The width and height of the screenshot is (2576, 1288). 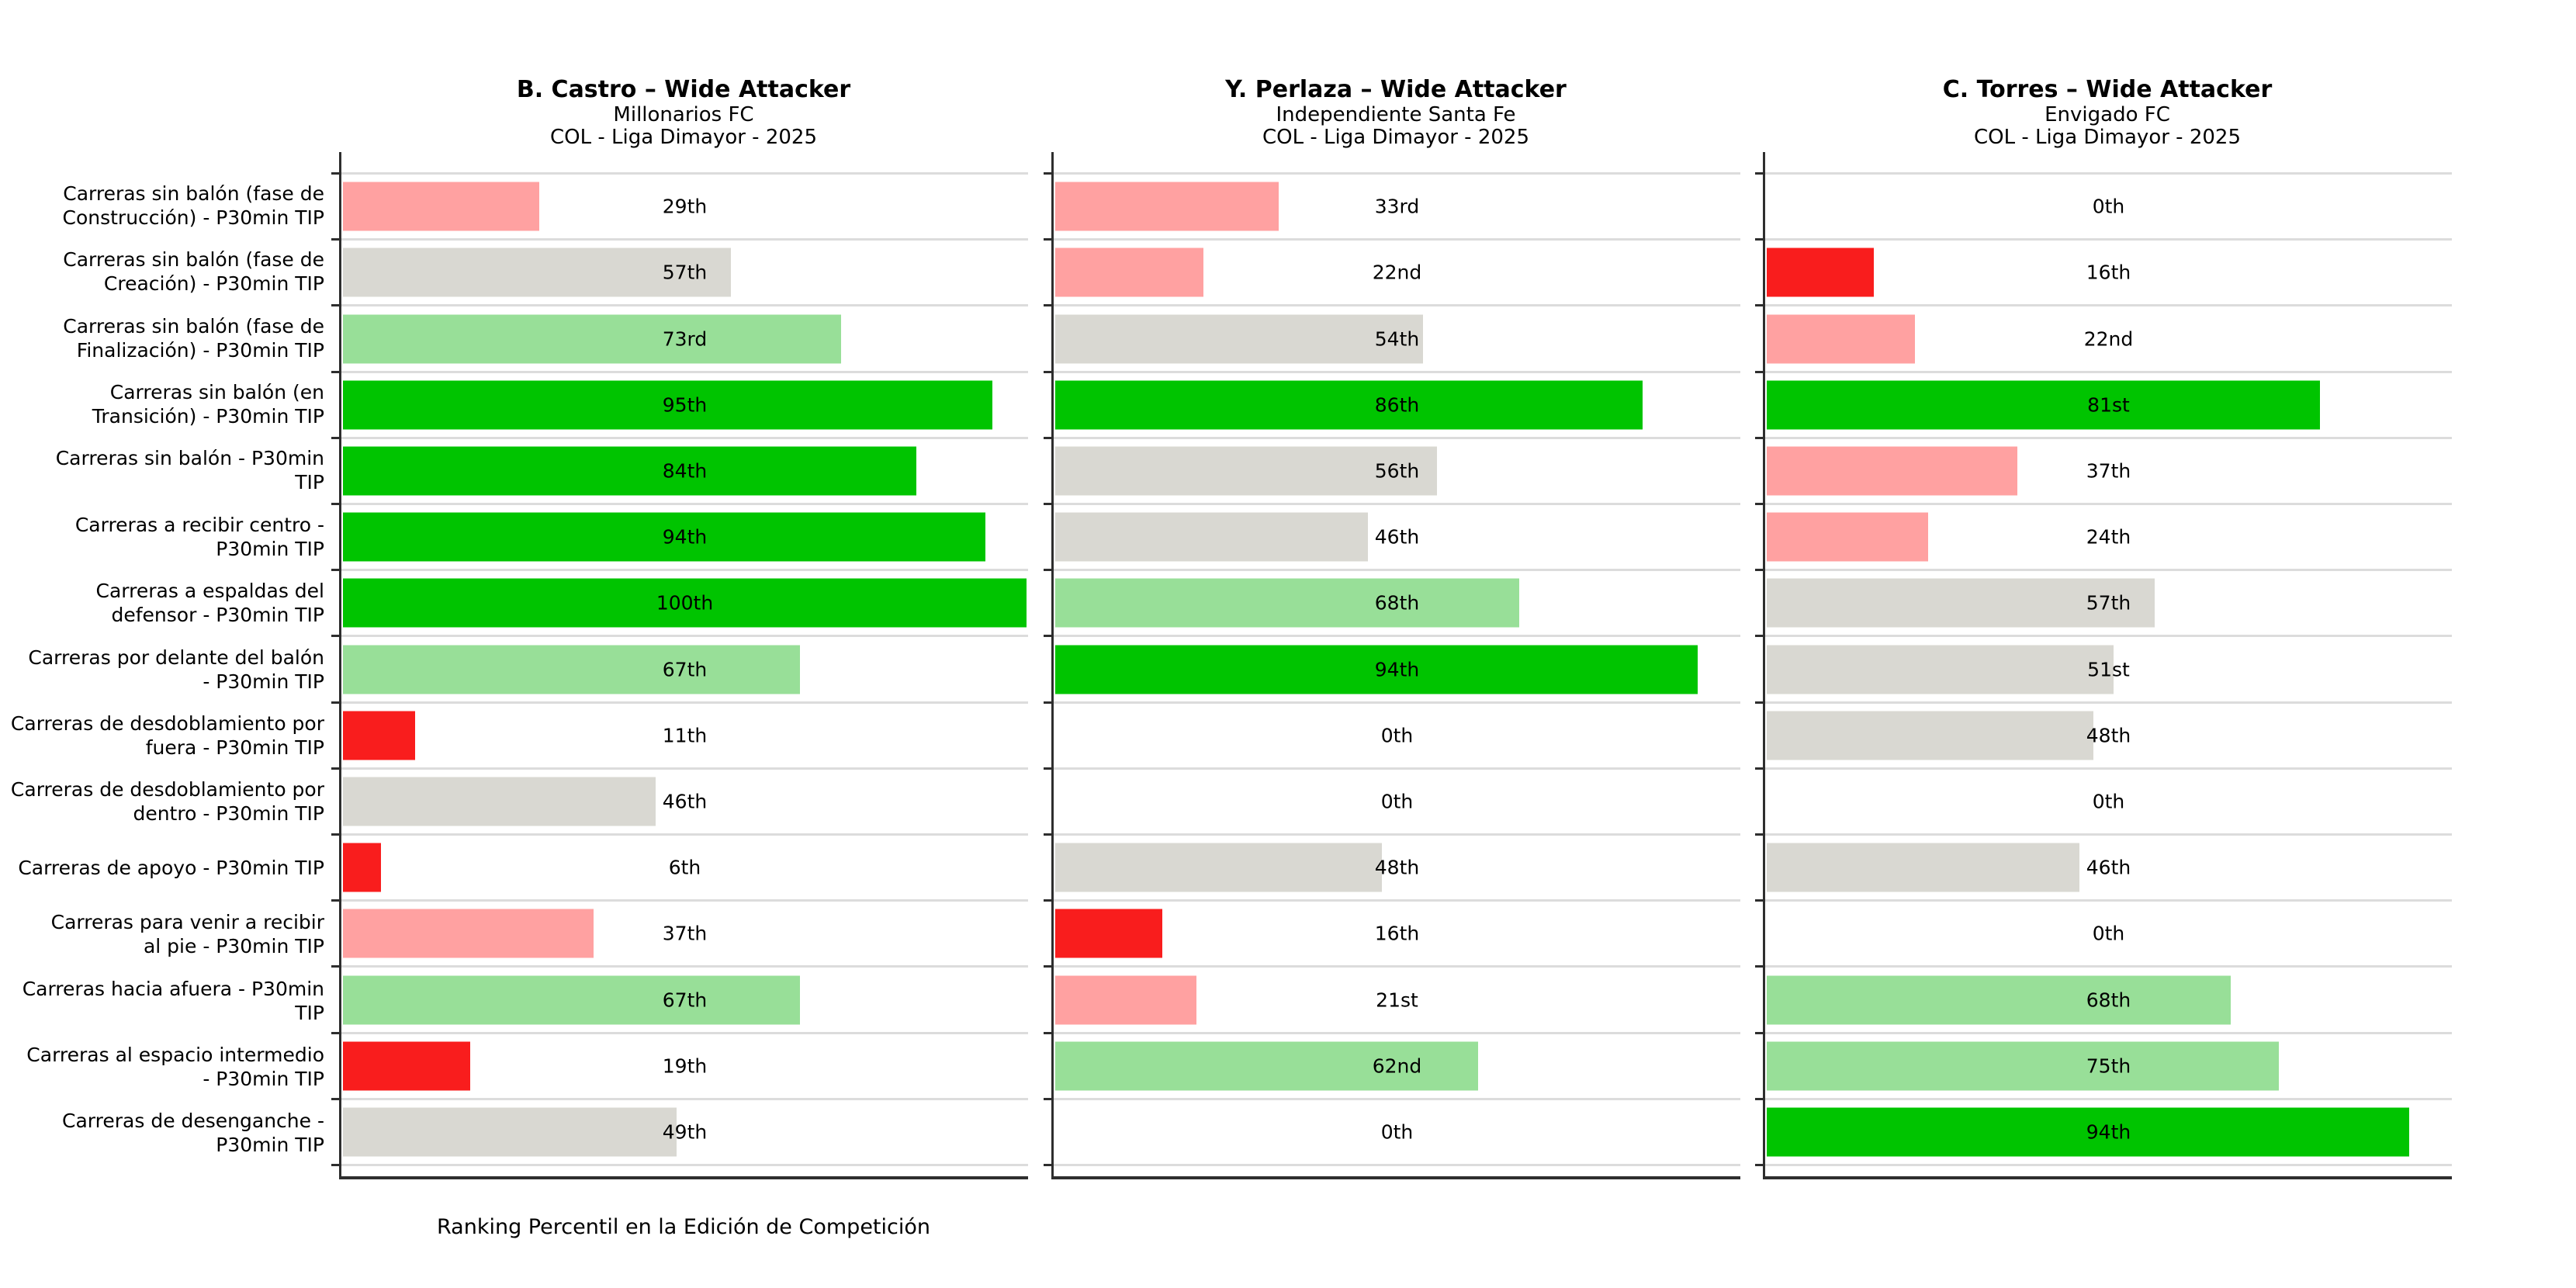 What do you see at coordinates (208, 416) in the screenshot?
I see `category-label-line: Transición) - P30min TIP` at bounding box center [208, 416].